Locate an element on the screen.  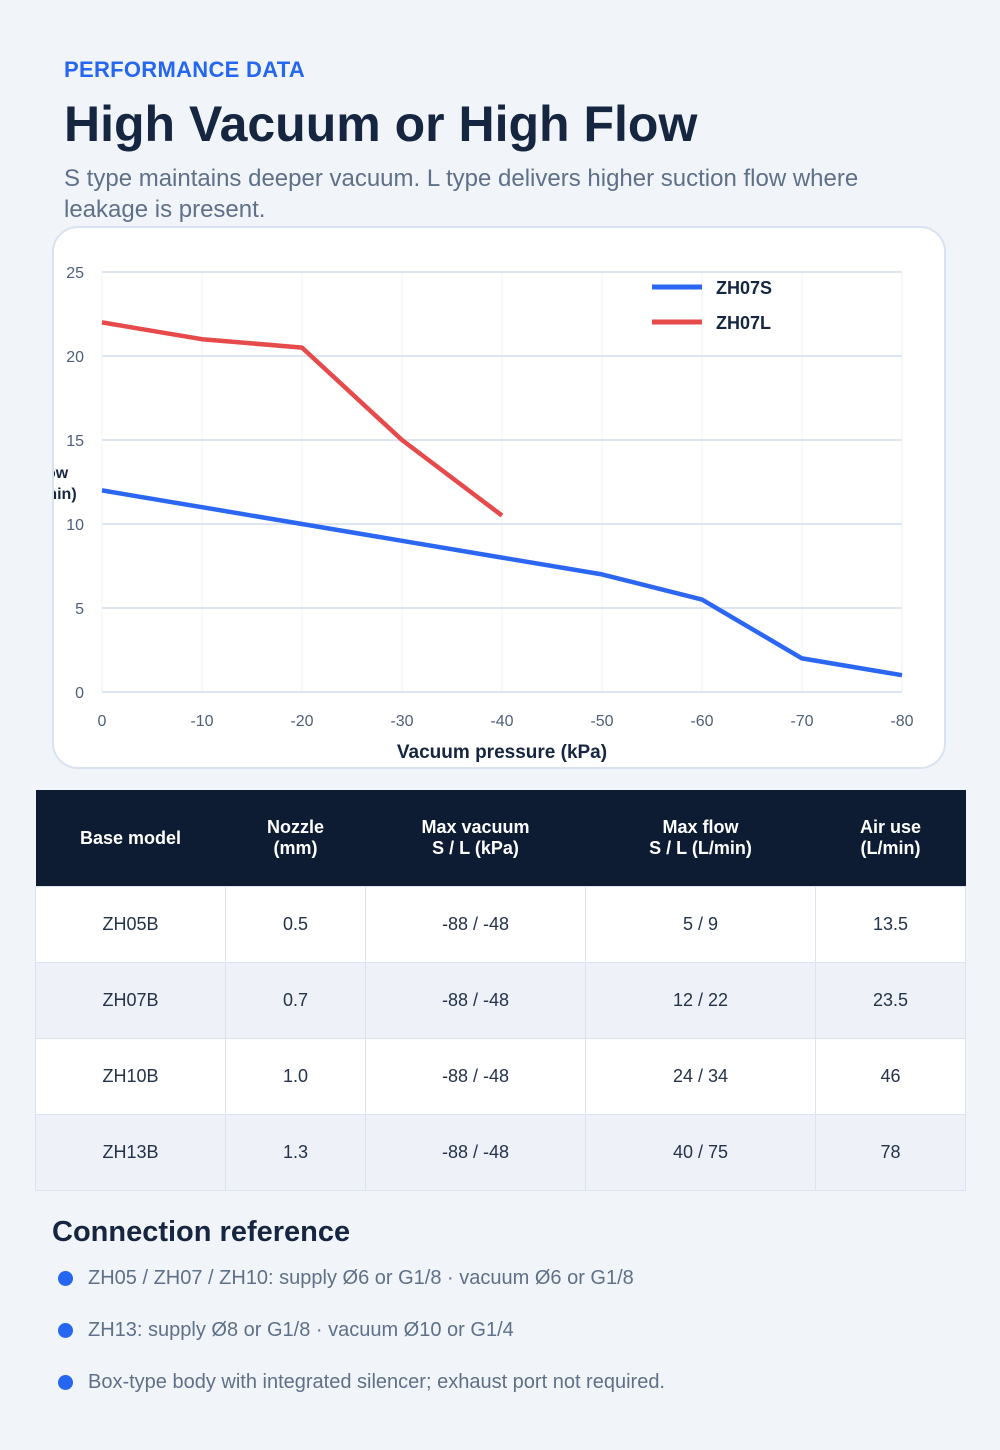
table-row: ZH13B 1.3 -88 / -48 40 / 75 78 is located at coordinates (500, 1152).